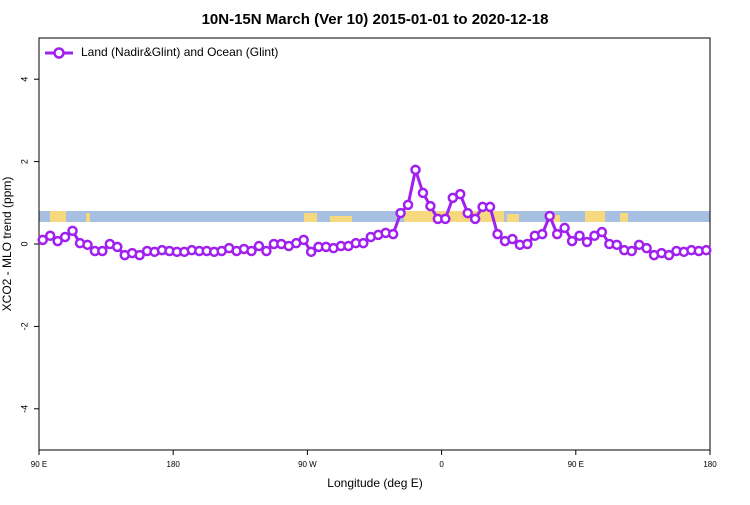 The width and height of the screenshot is (750, 505). Describe the element at coordinates (24, 326) in the screenshot. I see `y-tick-label: -2` at that location.